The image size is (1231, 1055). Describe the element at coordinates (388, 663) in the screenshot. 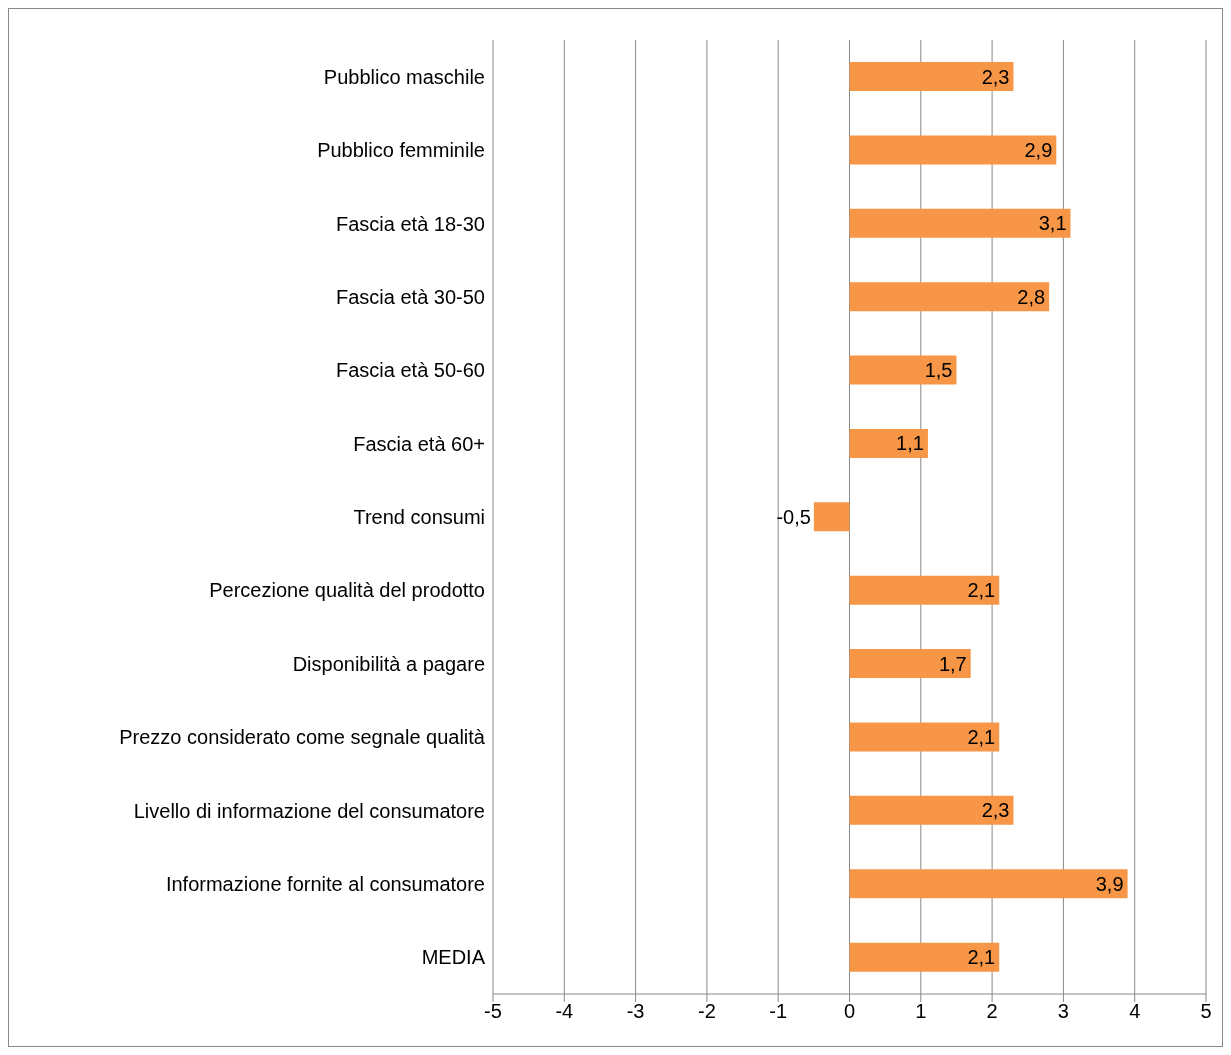

I see `y-tick-label: Disponibilità a pagare` at that location.